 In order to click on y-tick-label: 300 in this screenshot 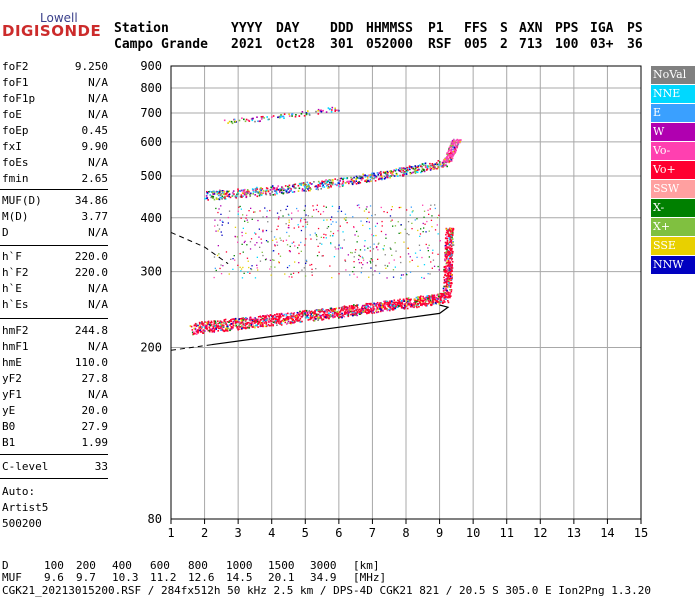, I will do `click(151, 272)`.